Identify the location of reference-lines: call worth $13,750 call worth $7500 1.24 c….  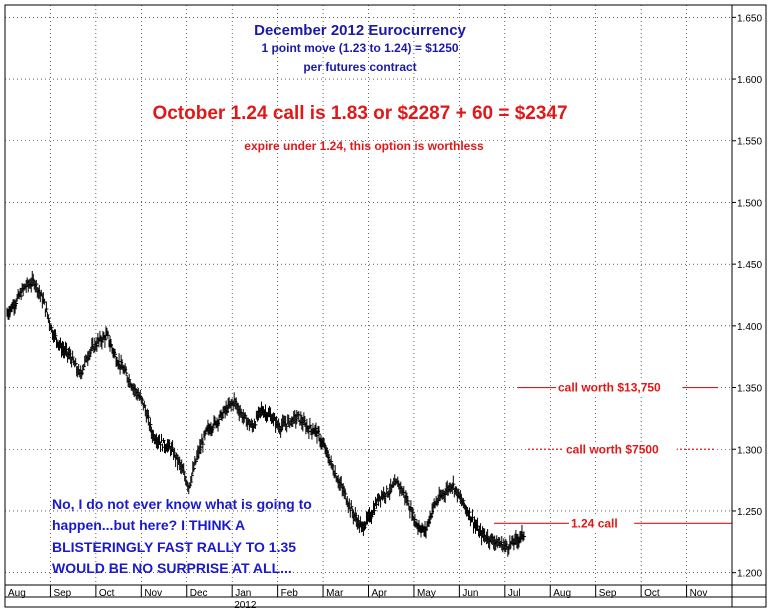
(613, 455).